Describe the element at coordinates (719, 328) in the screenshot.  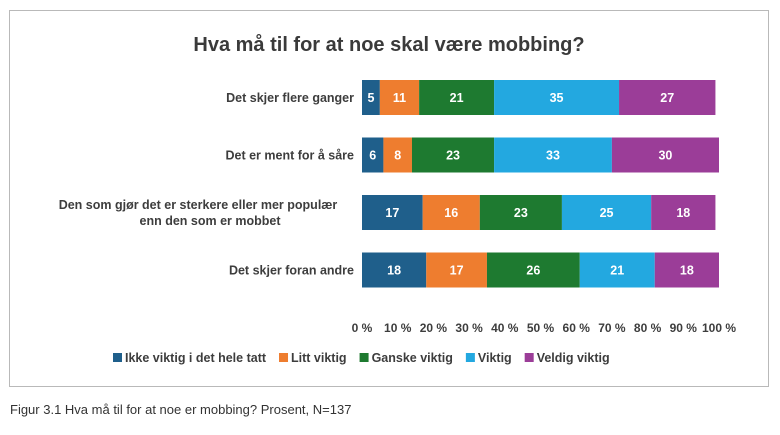
I see `x-tick-label: 100 %` at that location.